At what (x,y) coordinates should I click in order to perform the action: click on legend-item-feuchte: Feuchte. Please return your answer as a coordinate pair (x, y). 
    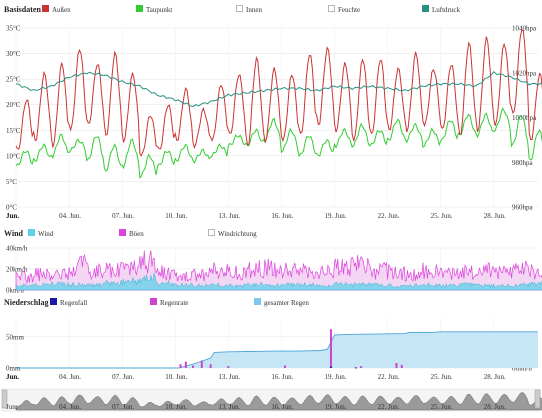
    Looking at the image, I should click on (344, 10).